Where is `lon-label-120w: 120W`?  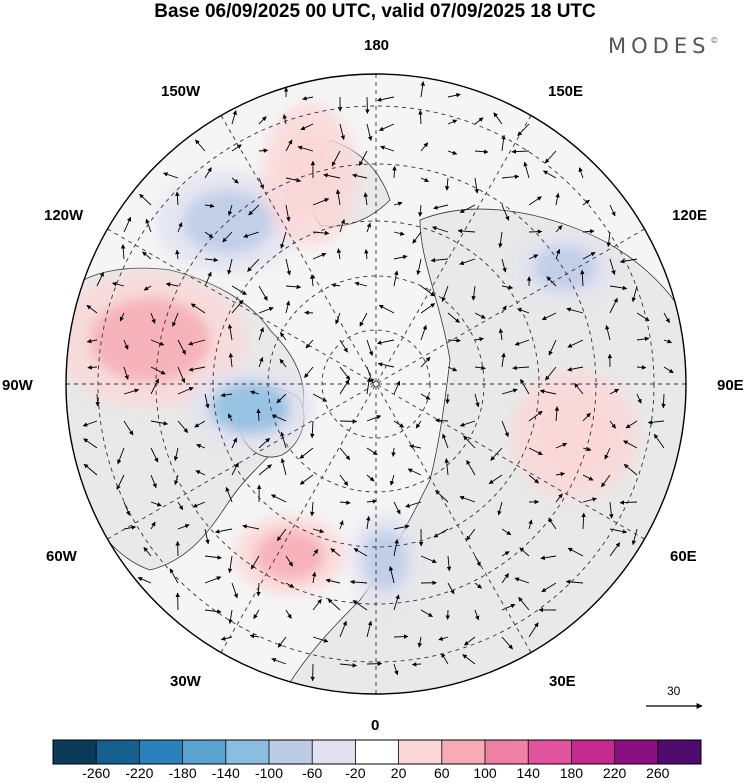
lon-label-120w: 120W is located at coordinates (64, 215).